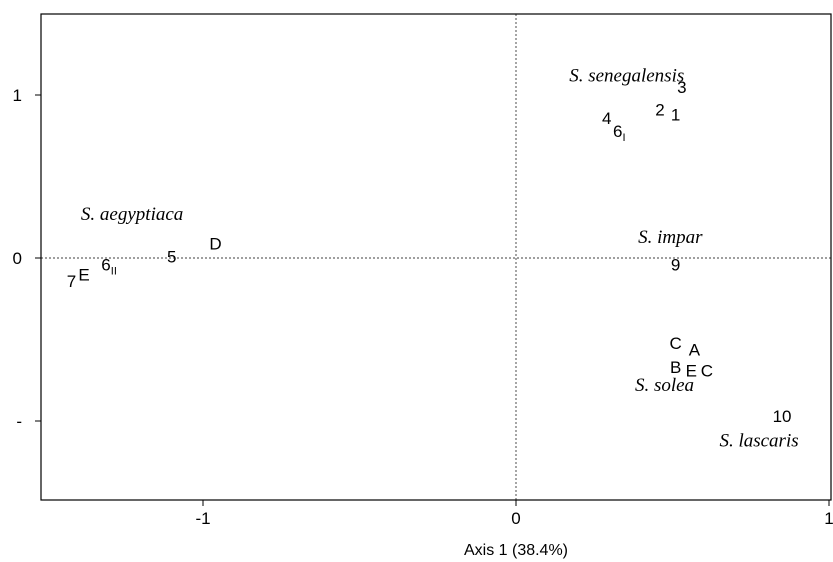 This screenshot has height=562, width=833. I want to click on point-label-11: C, so click(675, 343).